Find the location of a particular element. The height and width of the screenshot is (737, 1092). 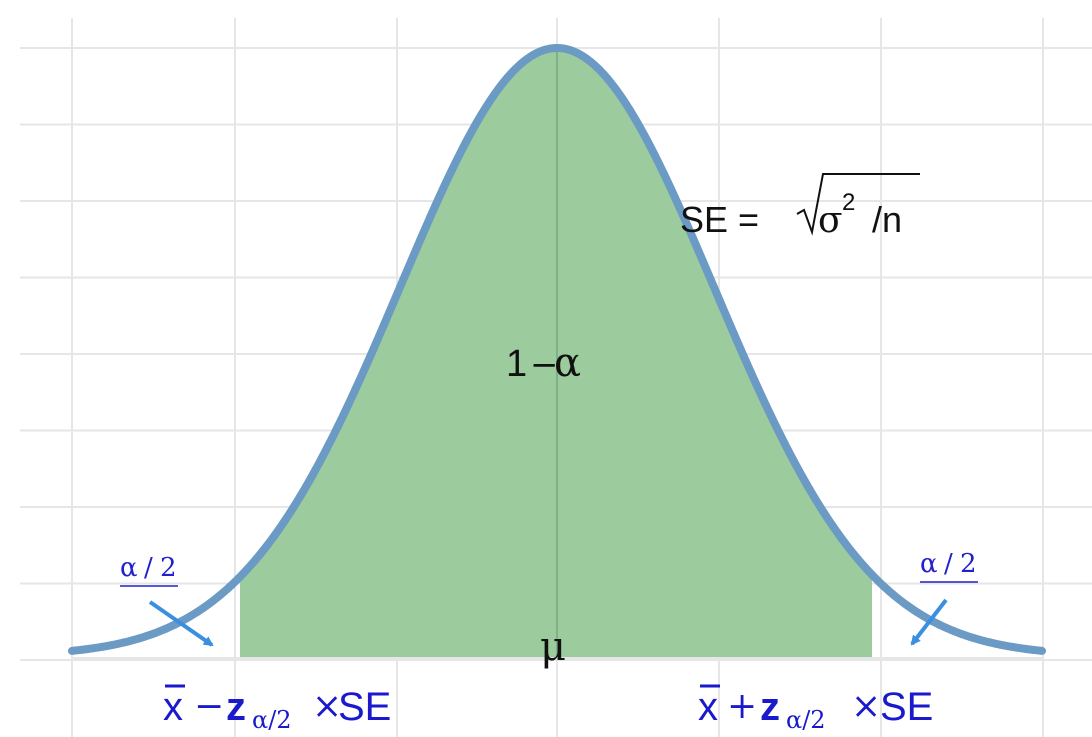

right-tail-arrow is located at coordinates (929, 622).